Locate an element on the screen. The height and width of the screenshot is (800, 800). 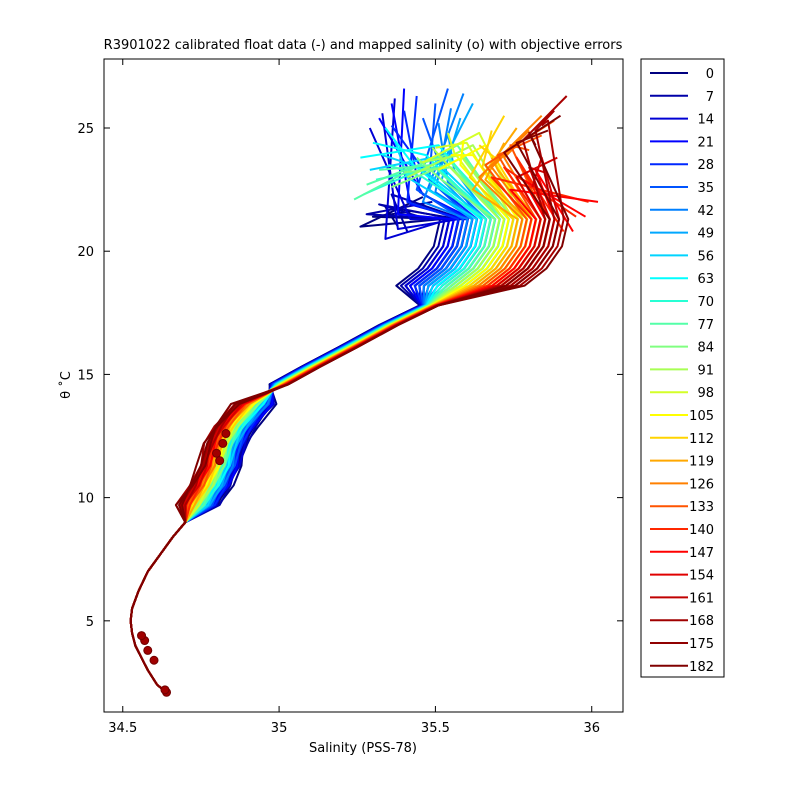
legend-entry: 119 is located at coordinates (682, 462).